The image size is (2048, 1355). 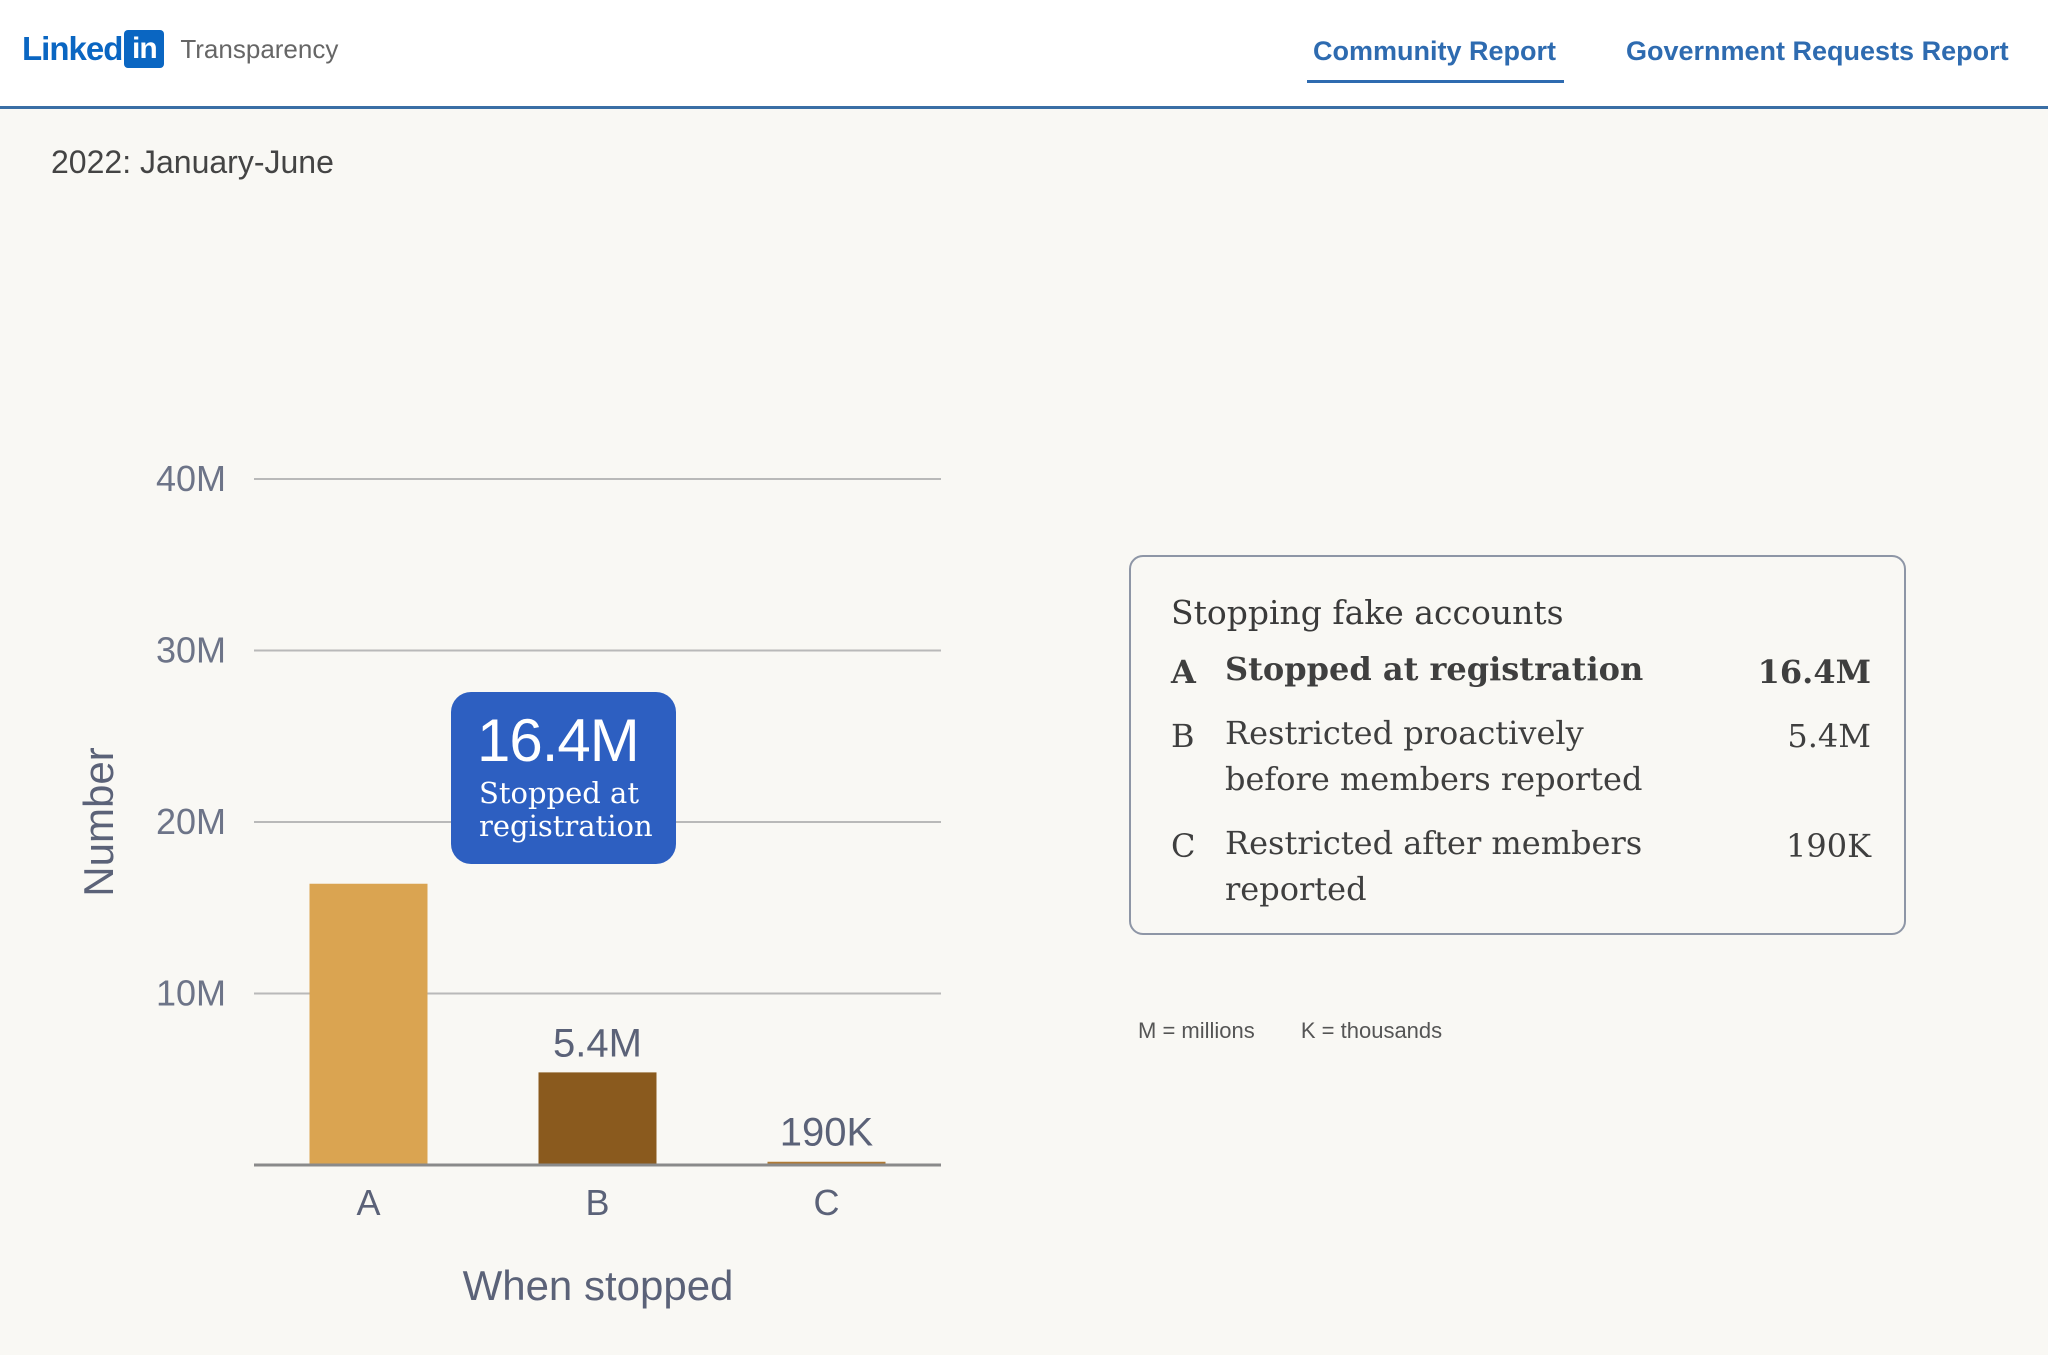 What do you see at coordinates (192, 162) in the screenshot?
I see `report-period: 2022: January-June` at bounding box center [192, 162].